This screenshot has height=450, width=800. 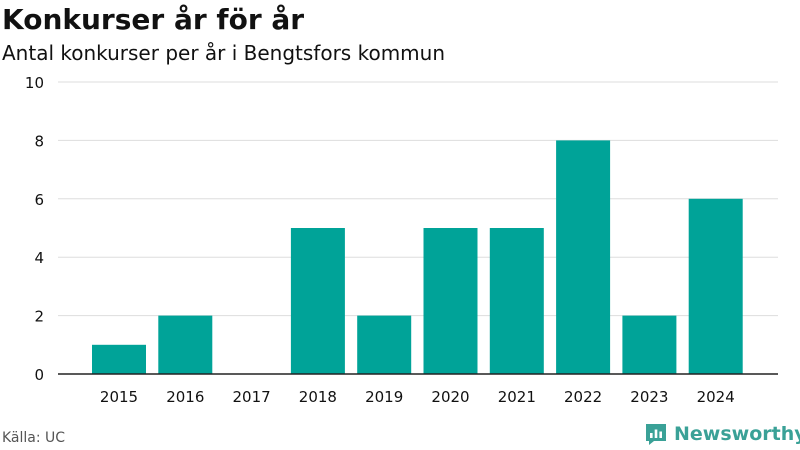 What do you see at coordinates (119, 397) in the screenshot?
I see `x-tick-label: 2015` at bounding box center [119, 397].